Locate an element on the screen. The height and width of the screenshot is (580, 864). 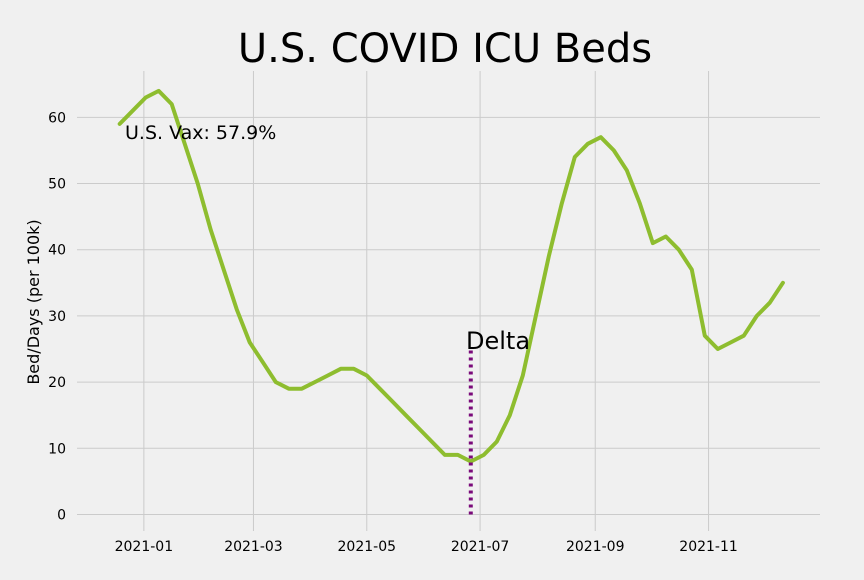
x-tick-label: 2021-01 is located at coordinates (144, 547).